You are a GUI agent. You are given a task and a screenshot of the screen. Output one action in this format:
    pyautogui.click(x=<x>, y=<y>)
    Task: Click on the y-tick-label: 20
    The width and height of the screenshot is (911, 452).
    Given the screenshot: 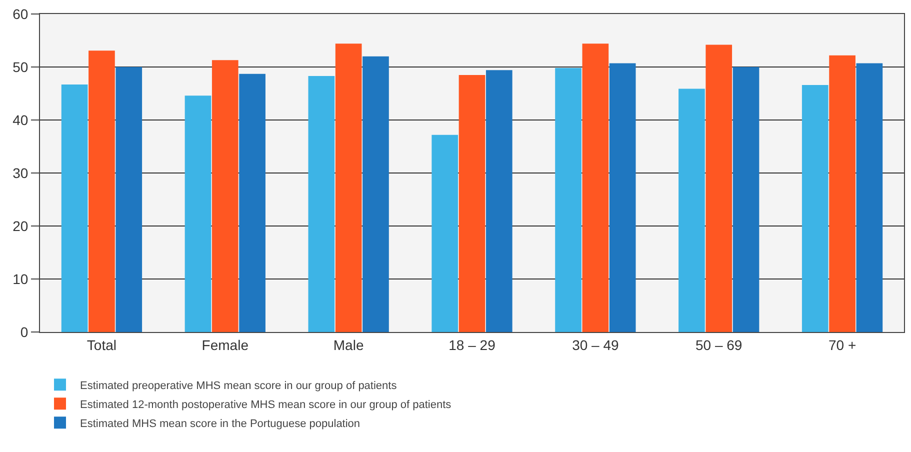 What is the action you would take?
    pyautogui.click(x=20, y=226)
    